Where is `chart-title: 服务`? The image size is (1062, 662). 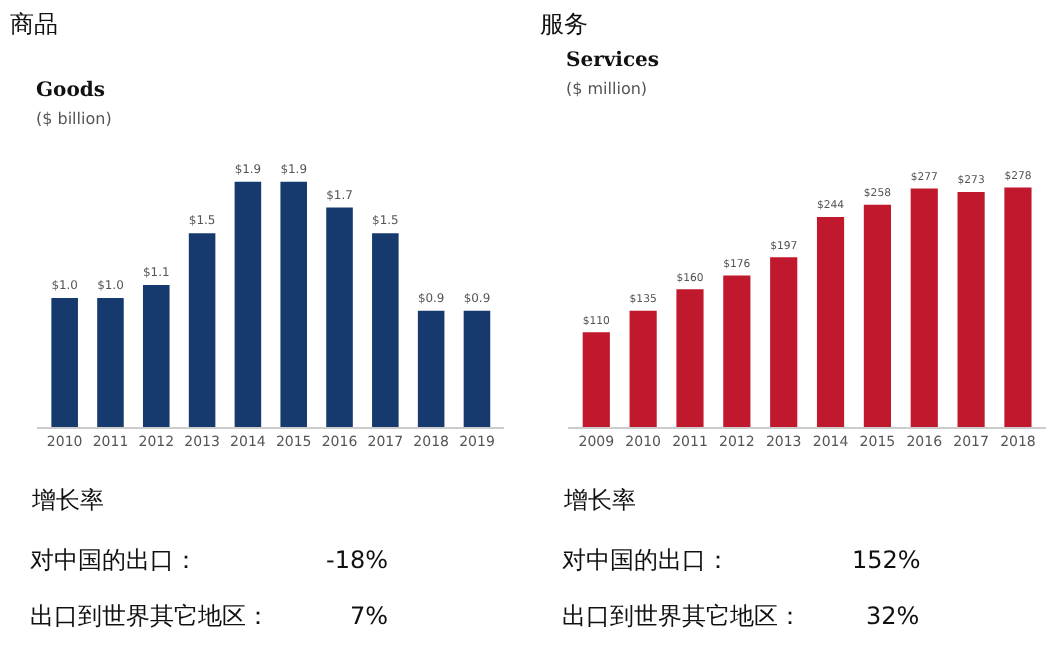 chart-title: 服务 is located at coordinates (564, 24).